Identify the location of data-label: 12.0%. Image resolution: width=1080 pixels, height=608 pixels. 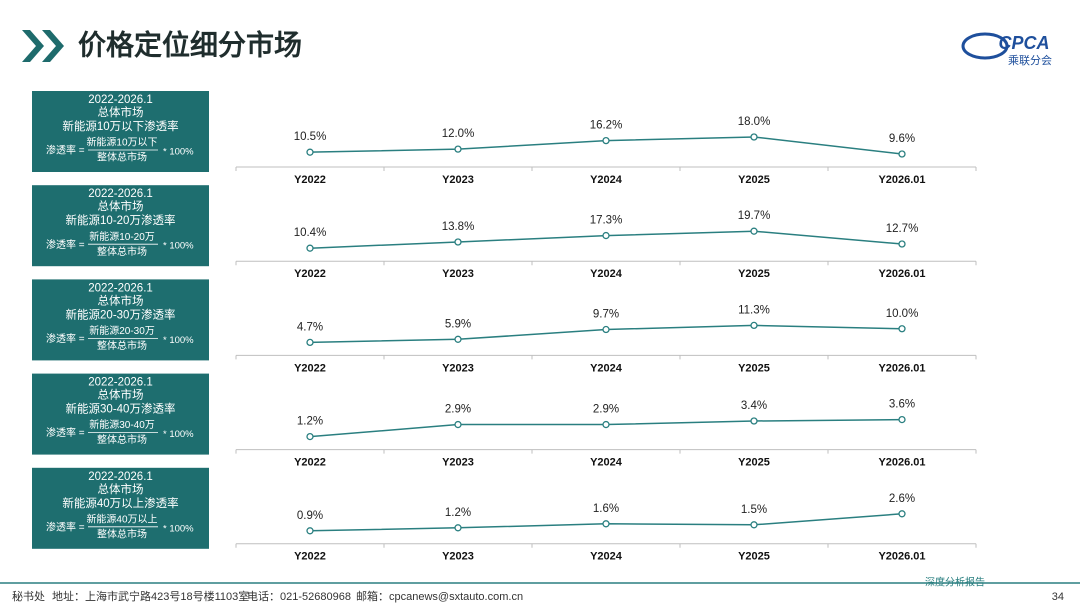
(458, 134).